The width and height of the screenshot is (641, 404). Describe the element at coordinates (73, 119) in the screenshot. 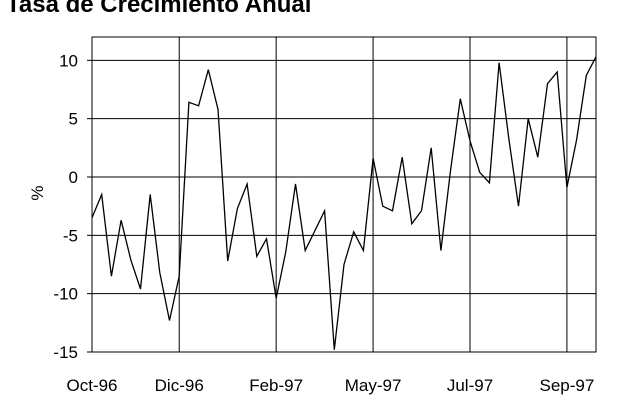

I see `y-tick-label: 5` at that location.